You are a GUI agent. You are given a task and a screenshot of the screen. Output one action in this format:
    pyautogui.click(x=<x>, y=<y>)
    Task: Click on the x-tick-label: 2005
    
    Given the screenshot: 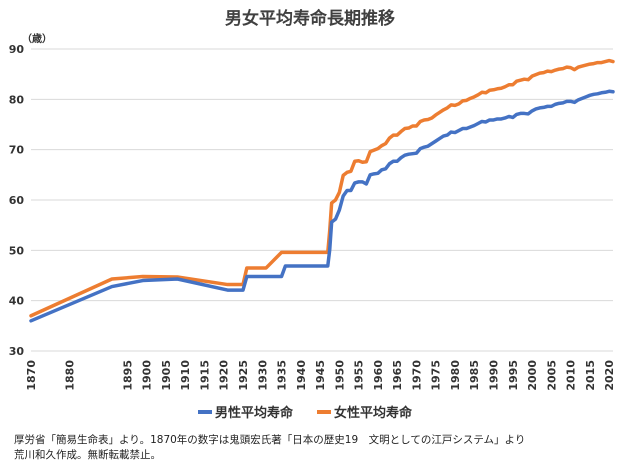 What is the action you would take?
    pyautogui.click(x=551, y=375)
    